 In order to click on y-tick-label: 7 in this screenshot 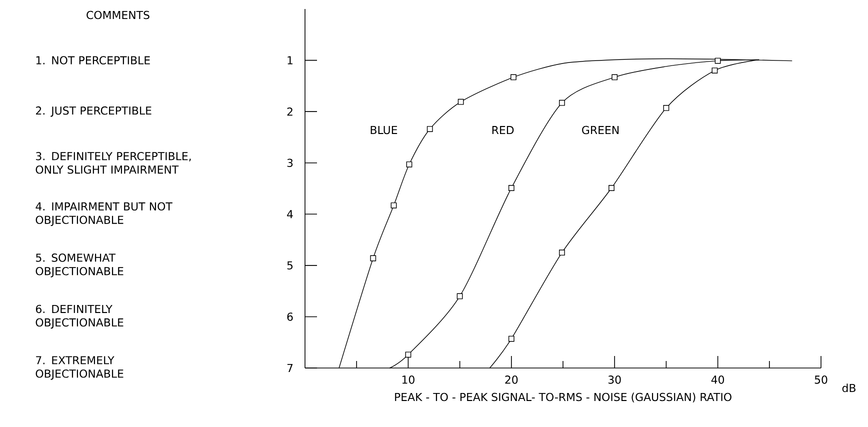, I will do `click(290, 368)`.